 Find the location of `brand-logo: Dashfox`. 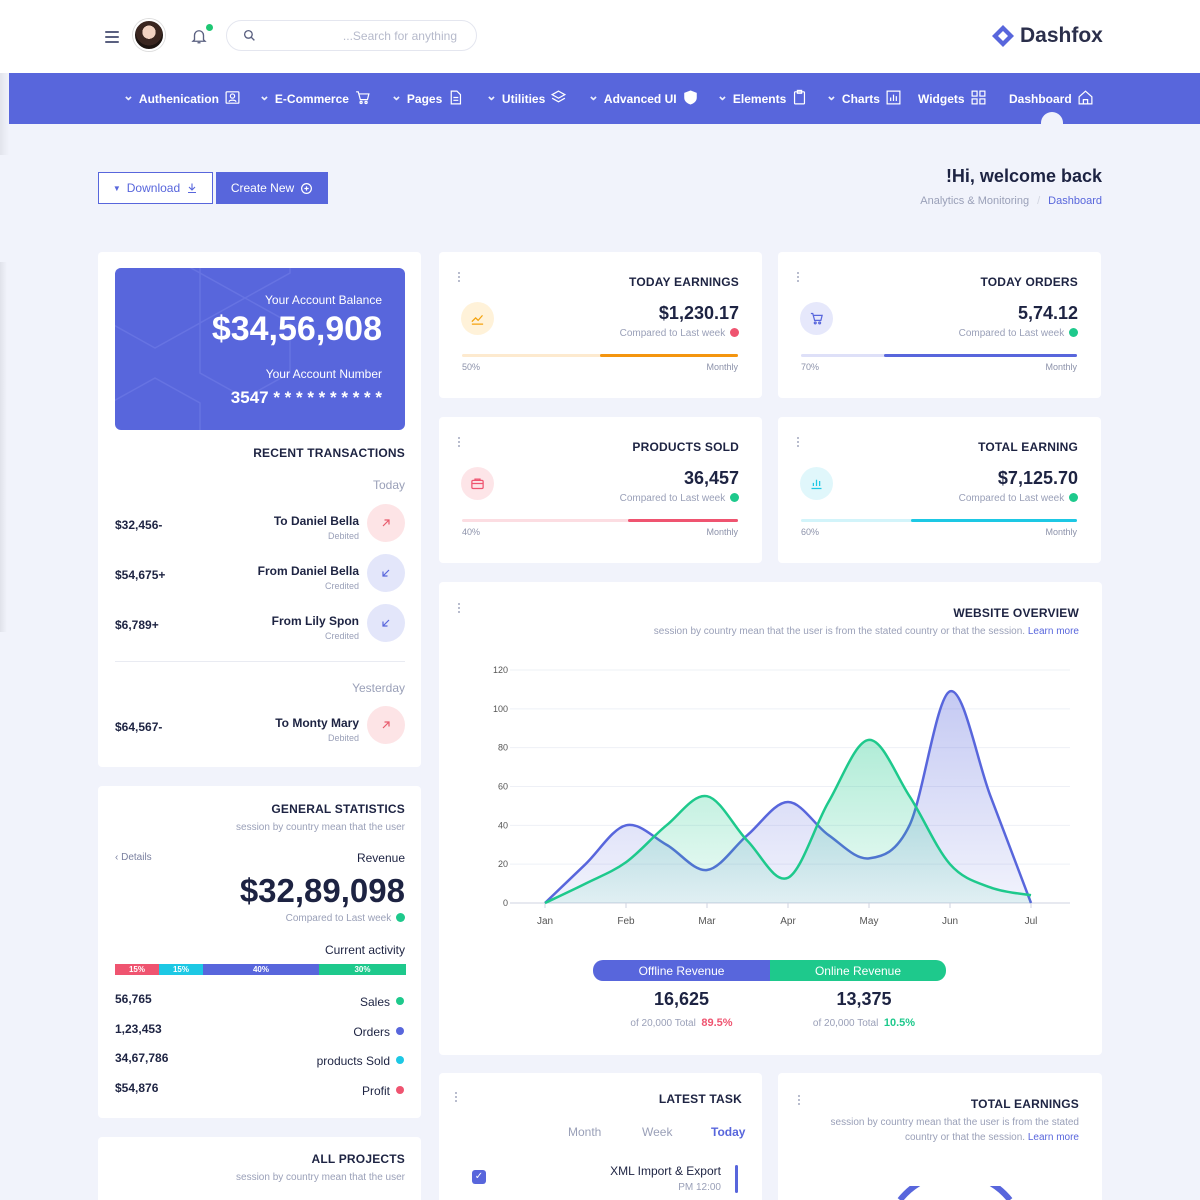

brand-logo: Dashfox is located at coordinates (1047, 36).